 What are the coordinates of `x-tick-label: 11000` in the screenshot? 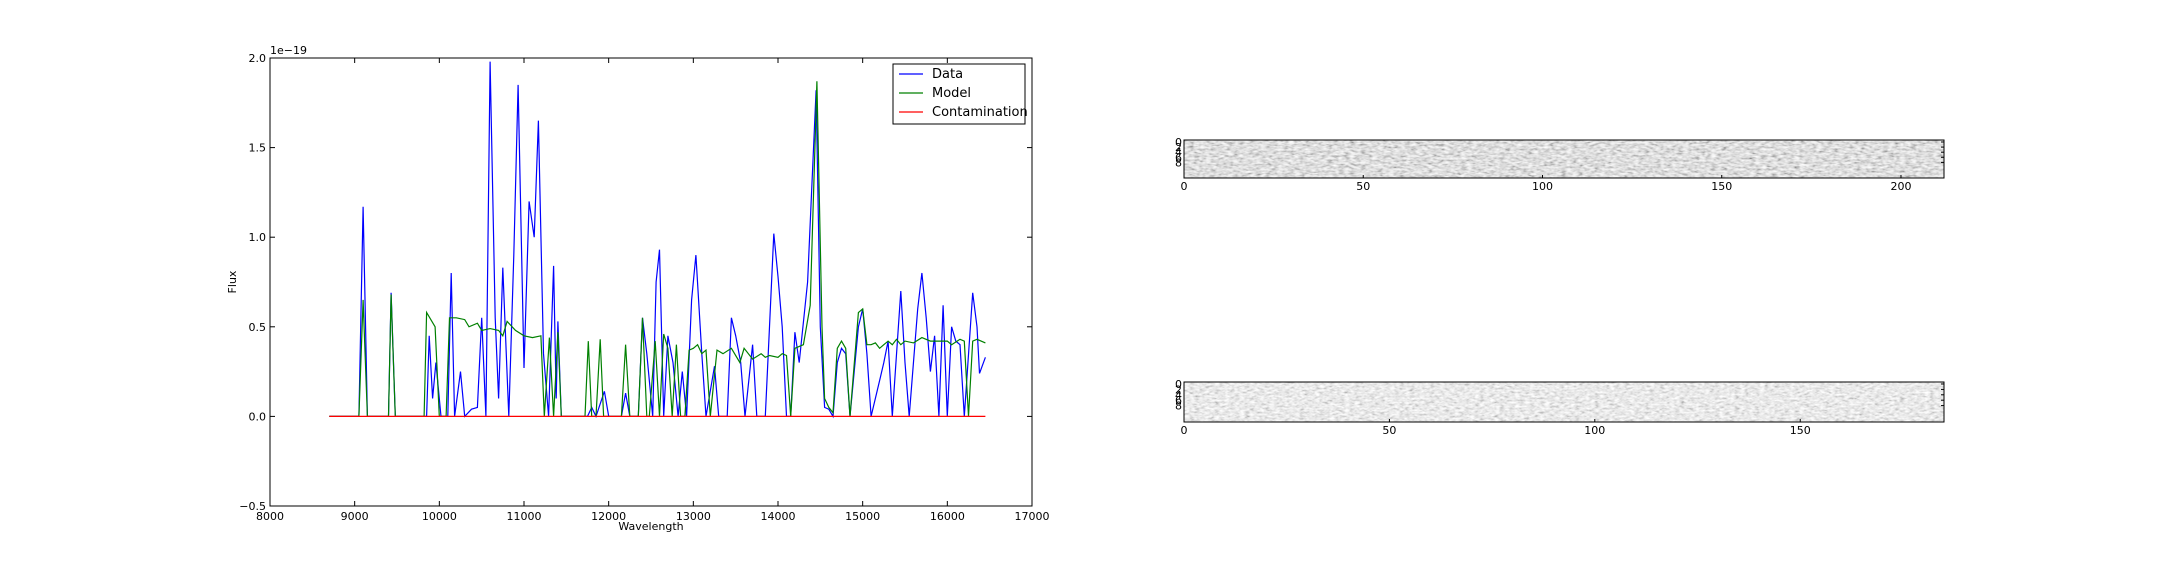 It's located at (524, 516).